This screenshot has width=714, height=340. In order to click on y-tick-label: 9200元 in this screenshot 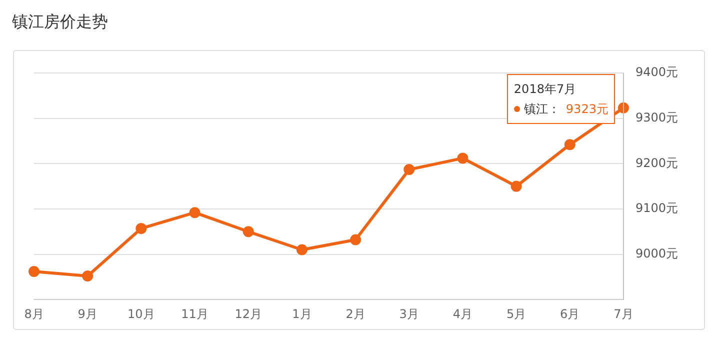, I will do `click(656, 163)`.